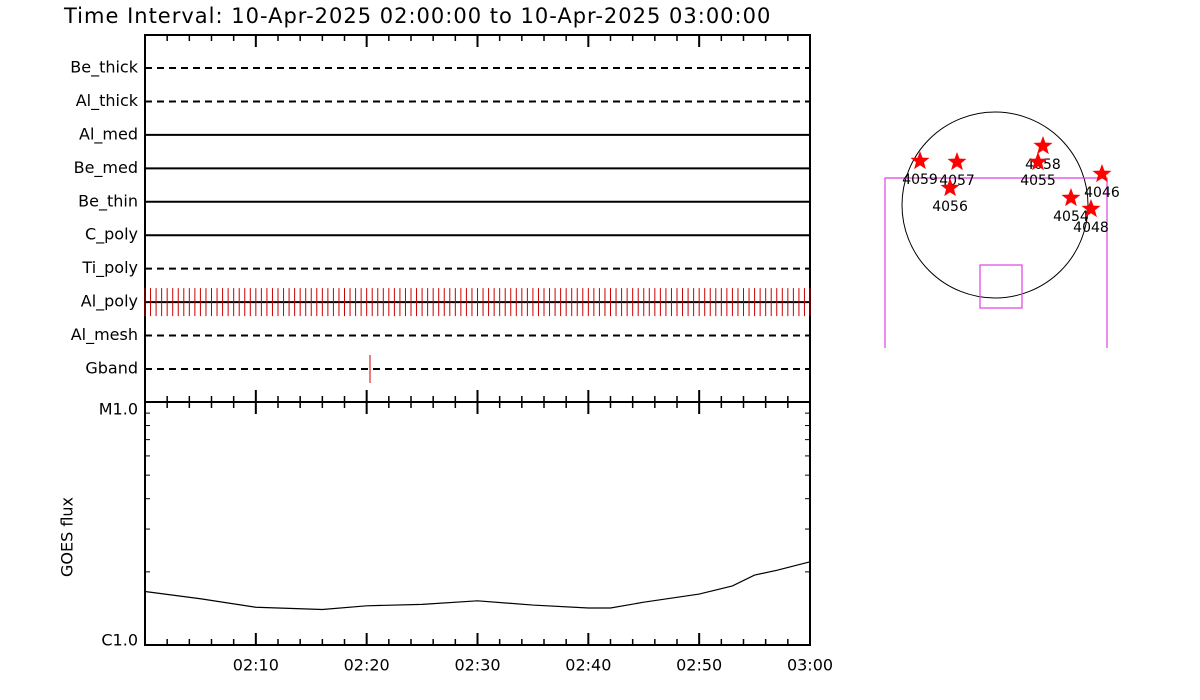 This screenshot has width=1200, height=700. Describe the element at coordinates (109, 302) in the screenshot. I see `filter-label: Al_poly` at that location.